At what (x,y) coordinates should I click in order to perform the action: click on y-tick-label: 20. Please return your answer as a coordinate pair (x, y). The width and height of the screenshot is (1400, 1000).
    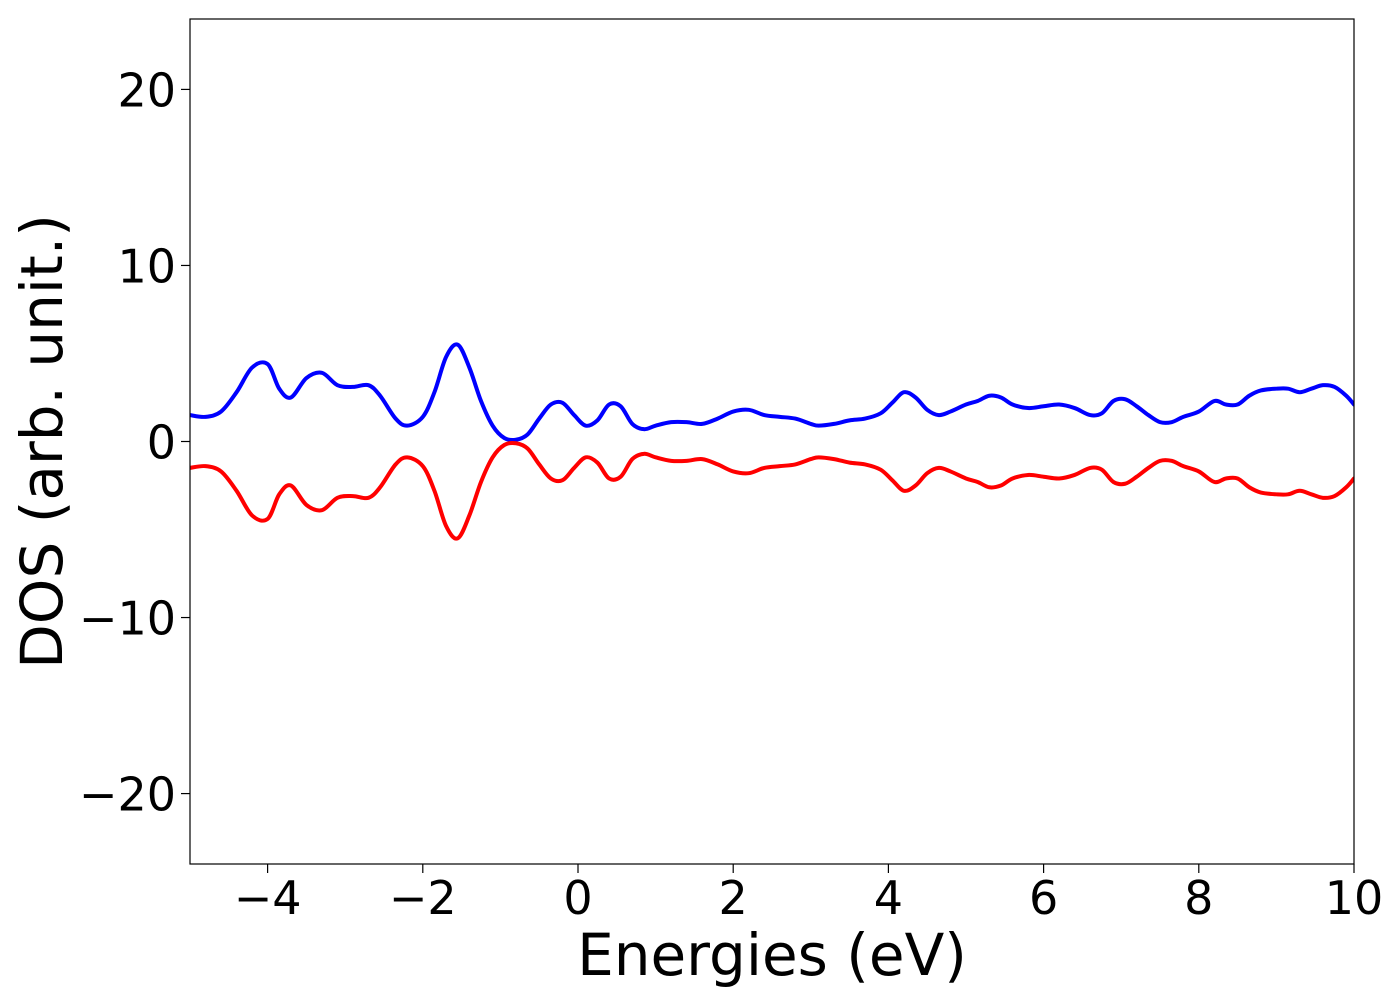
    Looking at the image, I should click on (146, 90).